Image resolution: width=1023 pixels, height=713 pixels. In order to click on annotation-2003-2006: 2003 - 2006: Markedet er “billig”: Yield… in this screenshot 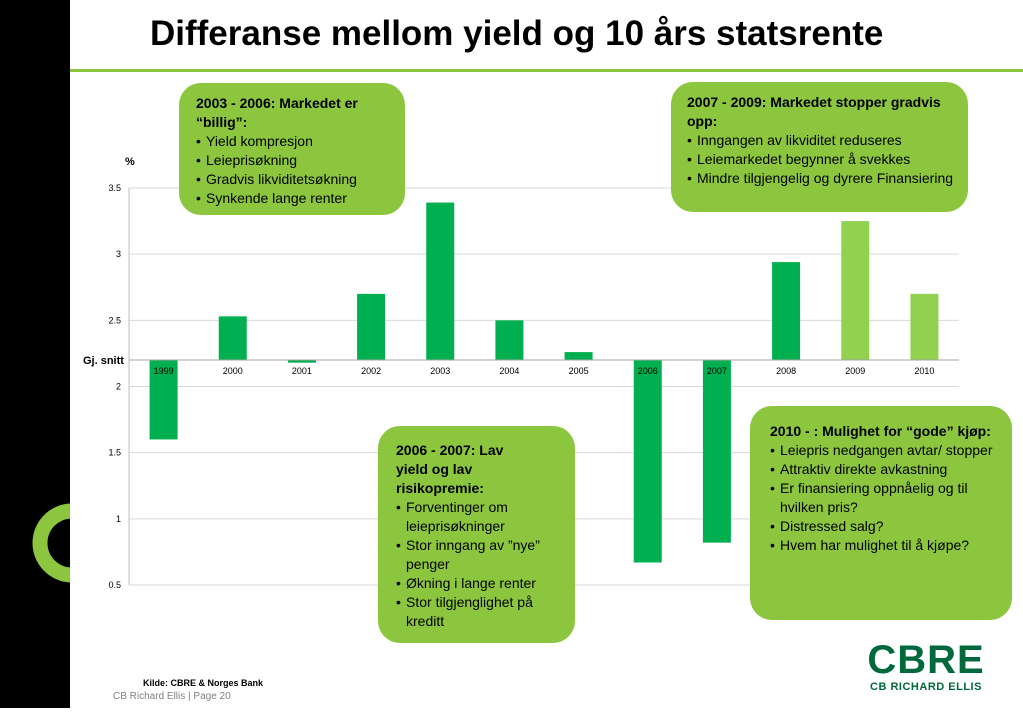, I will do `click(292, 149)`.